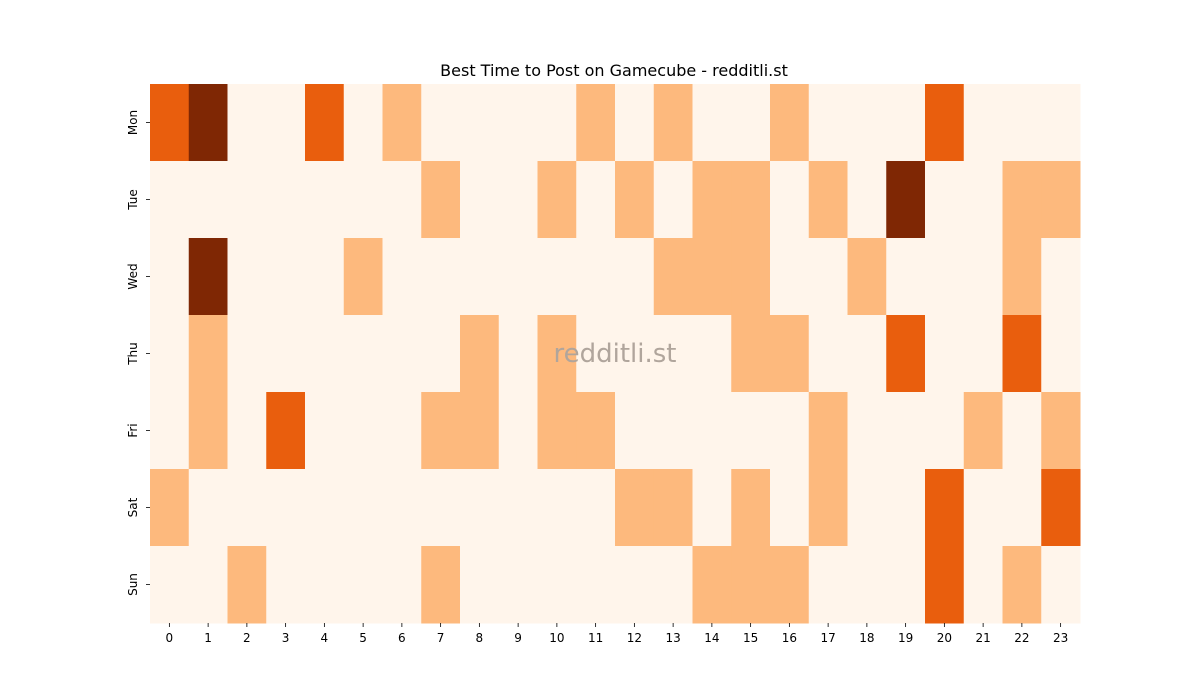 The height and width of the screenshot is (700, 1200). Describe the element at coordinates (363, 638) in the screenshot. I see `x-tick-label: 5` at that location.